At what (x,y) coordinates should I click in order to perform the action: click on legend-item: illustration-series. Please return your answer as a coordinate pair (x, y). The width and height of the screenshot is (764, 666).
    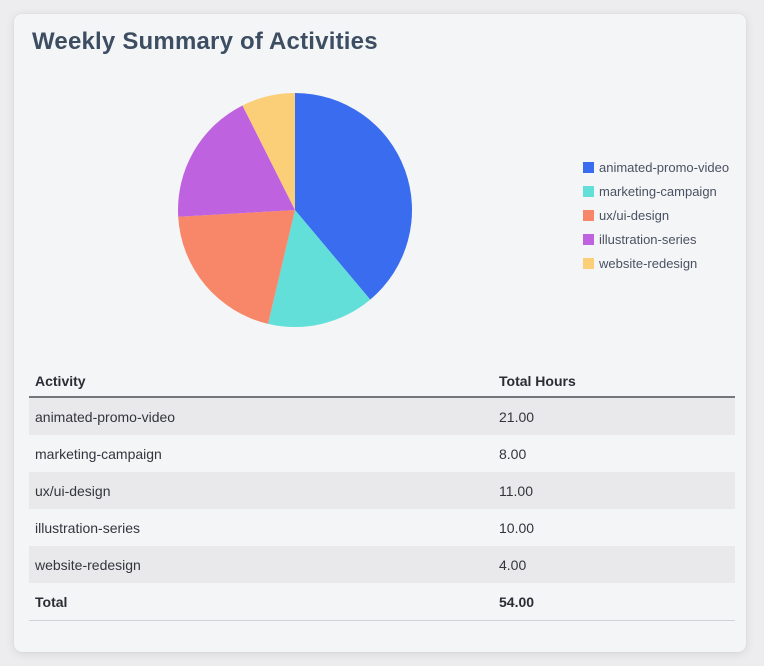
    Looking at the image, I should click on (656, 239).